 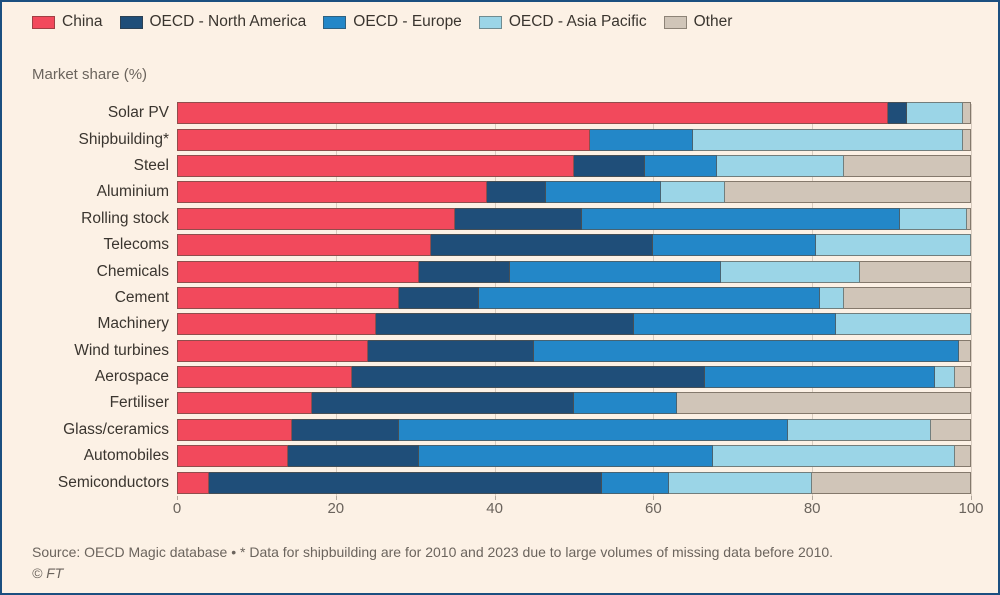 What do you see at coordinates (228, 21) in the screenshot?
I see `legend-label: OECD - North America` at bounding box center [228, 21].